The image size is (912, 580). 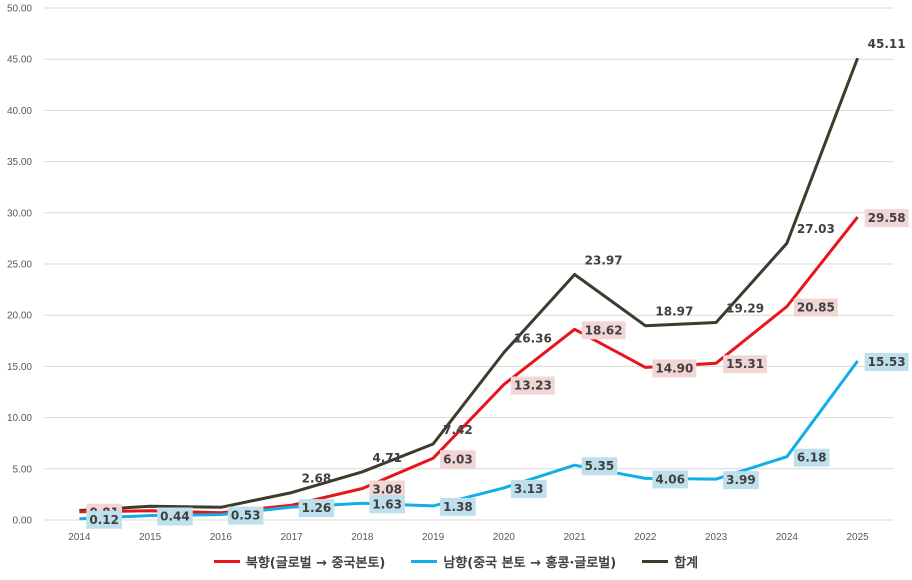 I want to click on y-tick-label: 5.00, so click(x=23, y=469).